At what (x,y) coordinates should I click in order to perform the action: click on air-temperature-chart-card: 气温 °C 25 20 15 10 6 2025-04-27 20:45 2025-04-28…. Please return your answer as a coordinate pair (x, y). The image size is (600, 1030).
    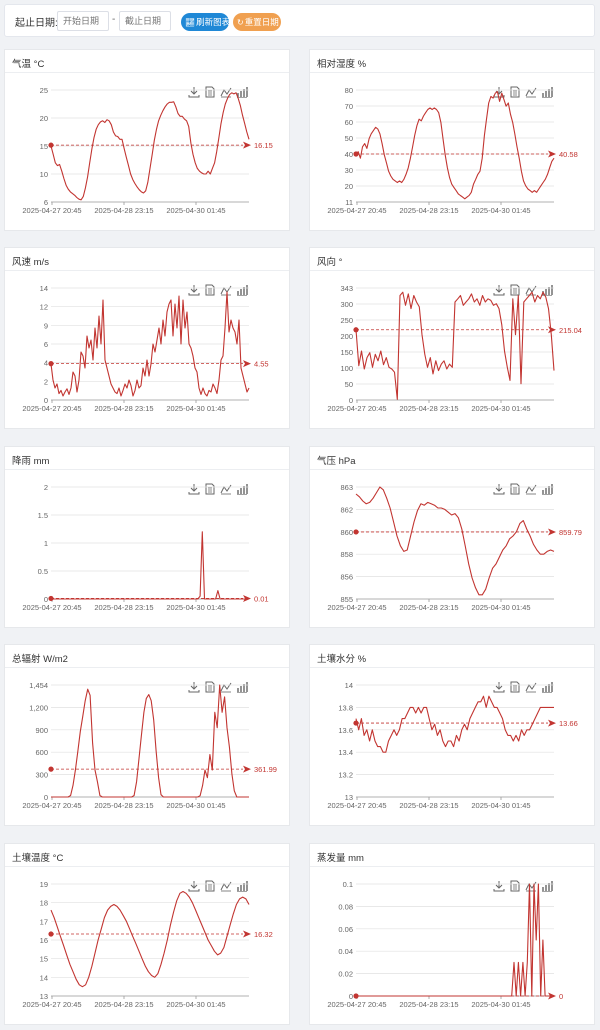
    Looking at the image, I should click on (147, 140).